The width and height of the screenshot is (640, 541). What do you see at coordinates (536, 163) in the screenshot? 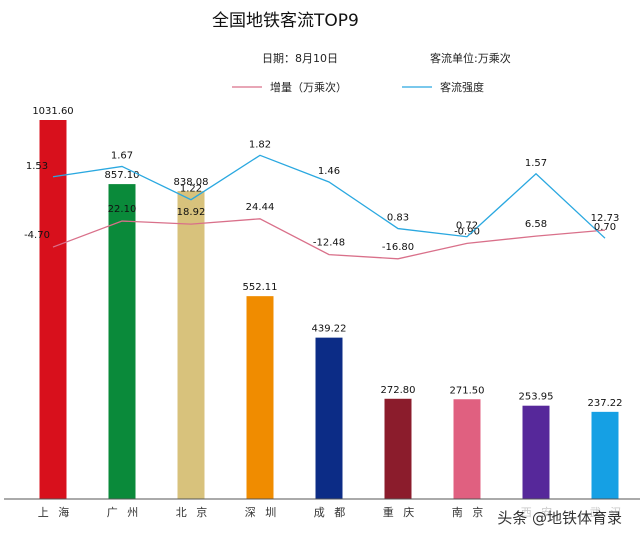
I see `intensity-point-label: 1.57` at bounding box center [536, 163].